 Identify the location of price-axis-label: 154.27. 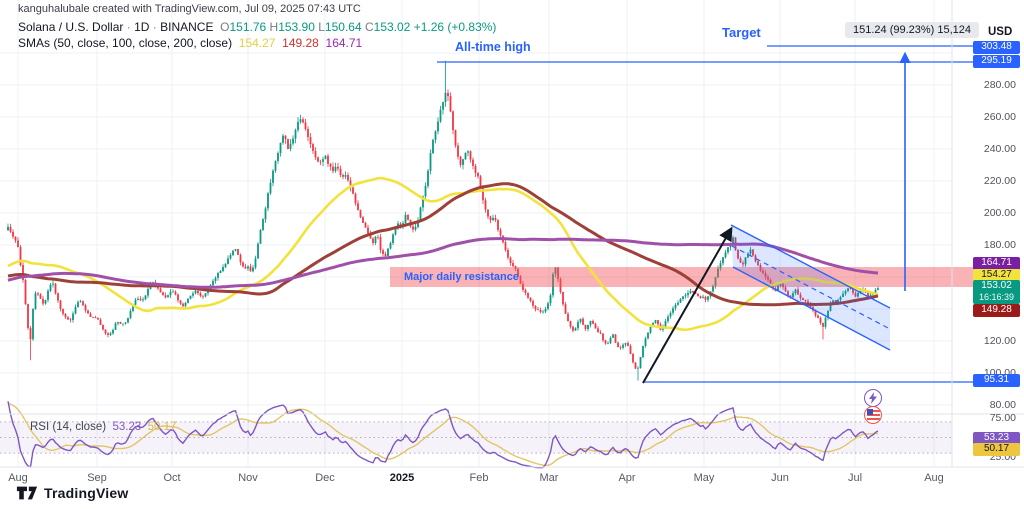
(996, 275).